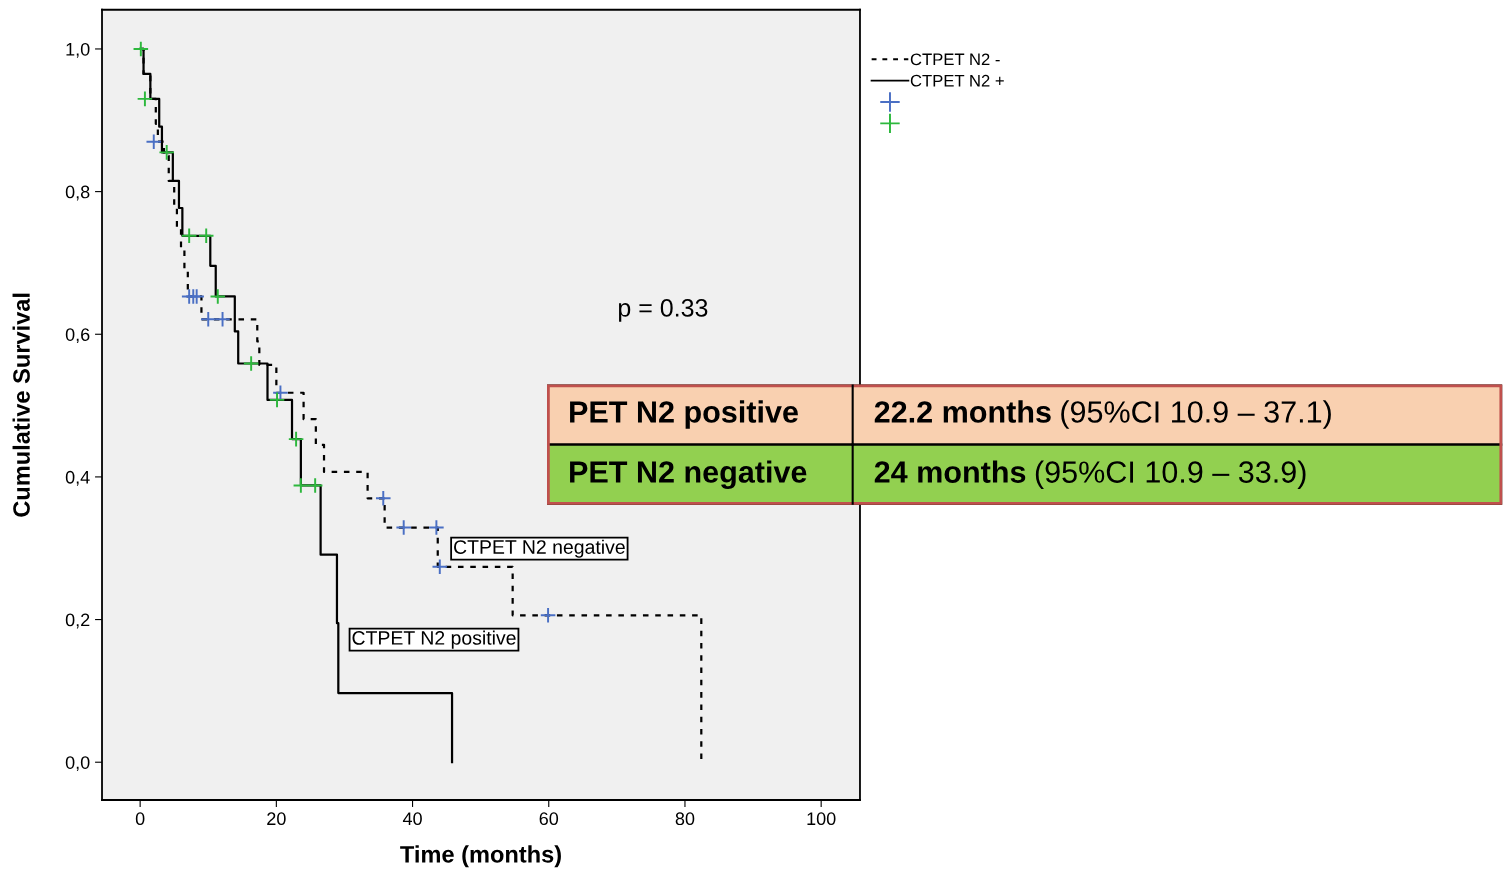 The image size is (1509, 884). I want to click on annotation: CTPET N2 negative, so click(539, 548).